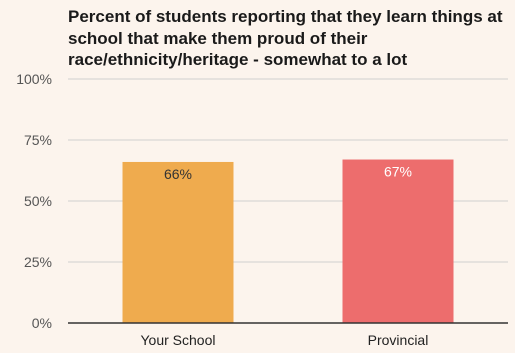 The height and width of the screenshot is (353, 515). Describe the element at coordinates (398, 172) in the screenshot. I see `data-label: 67%` at that location.